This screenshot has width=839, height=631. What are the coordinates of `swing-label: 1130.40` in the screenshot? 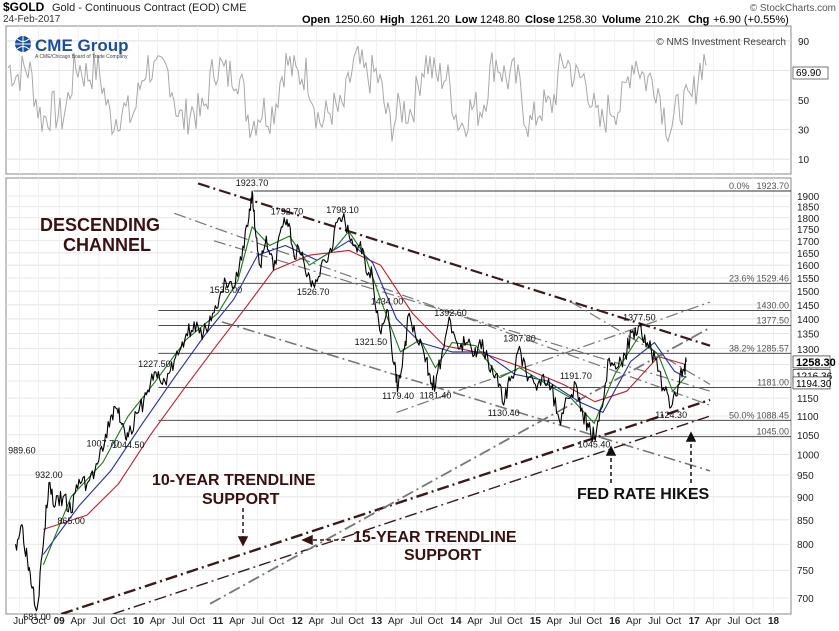 It's located at (504, 413).